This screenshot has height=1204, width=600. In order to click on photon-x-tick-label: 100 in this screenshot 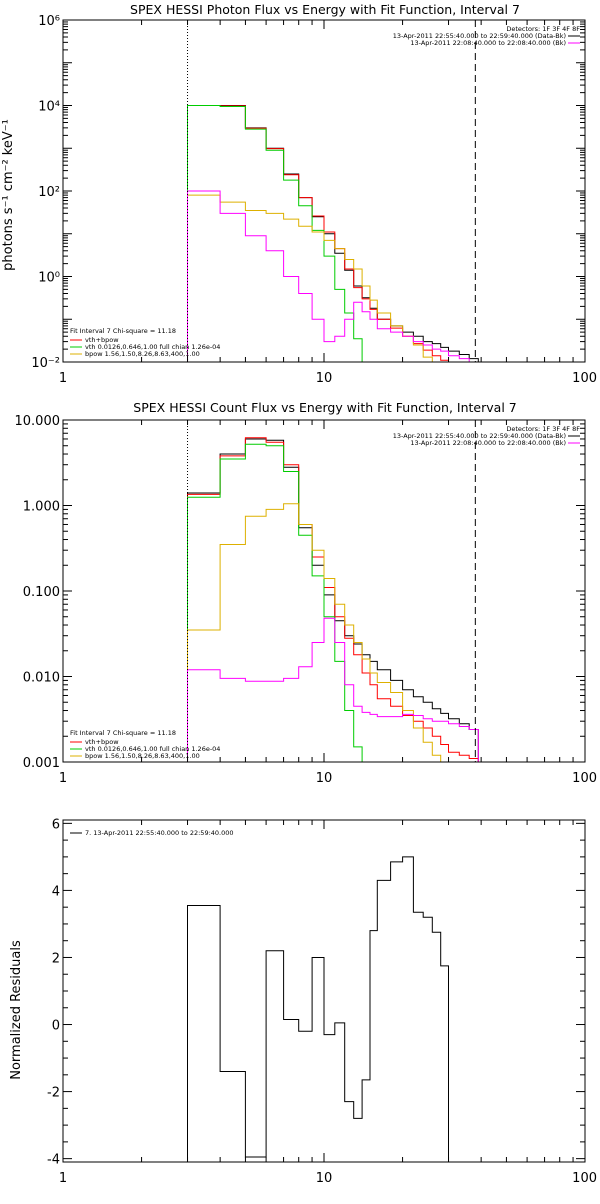, I will do `click(584, 378)`.